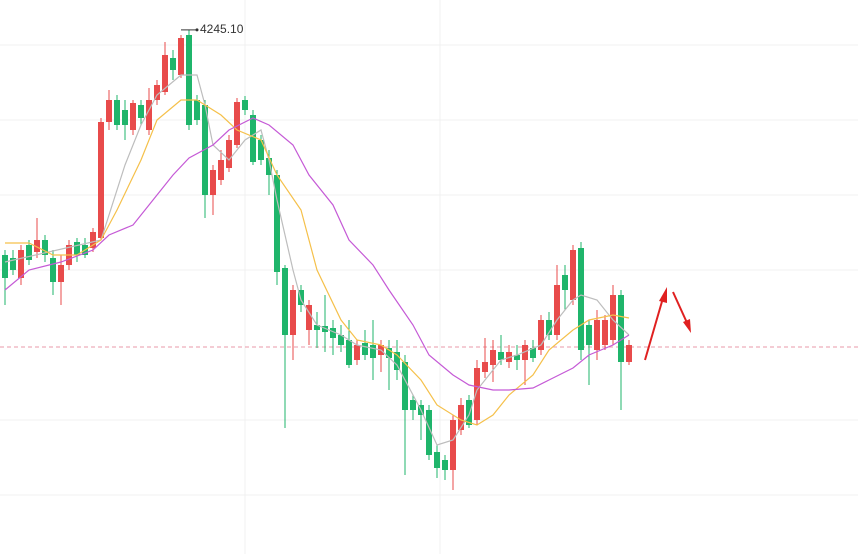 This screenshot has width=858, height=554. Describe the element at coordinates (654, 329) in the screenshot. I see `arrow-up` at that location.